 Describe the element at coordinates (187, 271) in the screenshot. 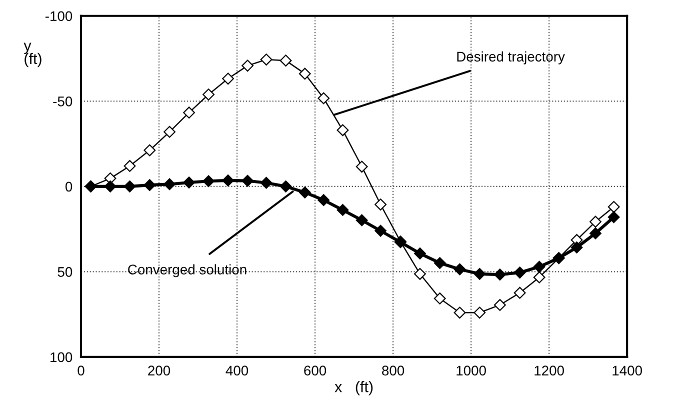

I see `annotation: Converged solution` at that location.